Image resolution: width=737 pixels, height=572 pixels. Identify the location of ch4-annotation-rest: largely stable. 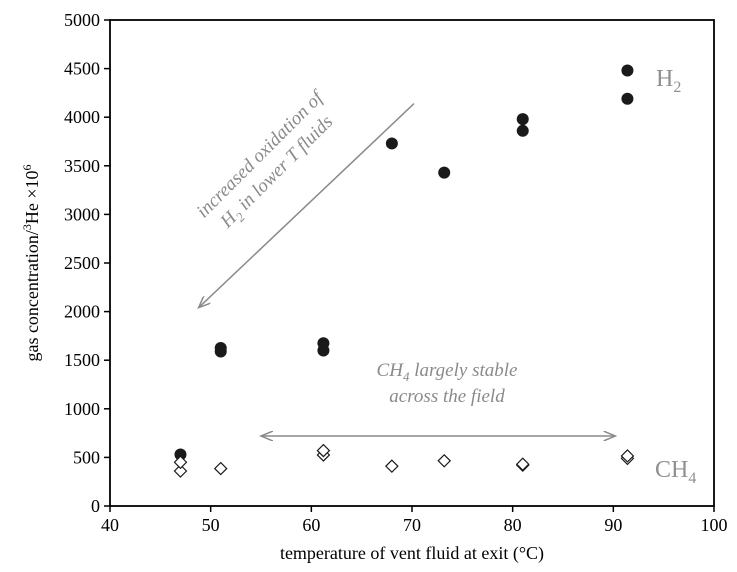
(463, 370).